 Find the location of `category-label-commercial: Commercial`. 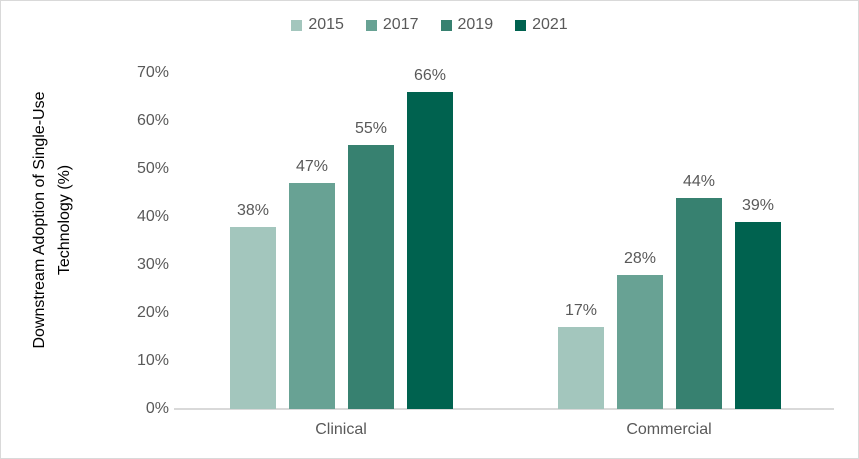

category-label-commercial: Commercial is located at coordinates (669, 429).